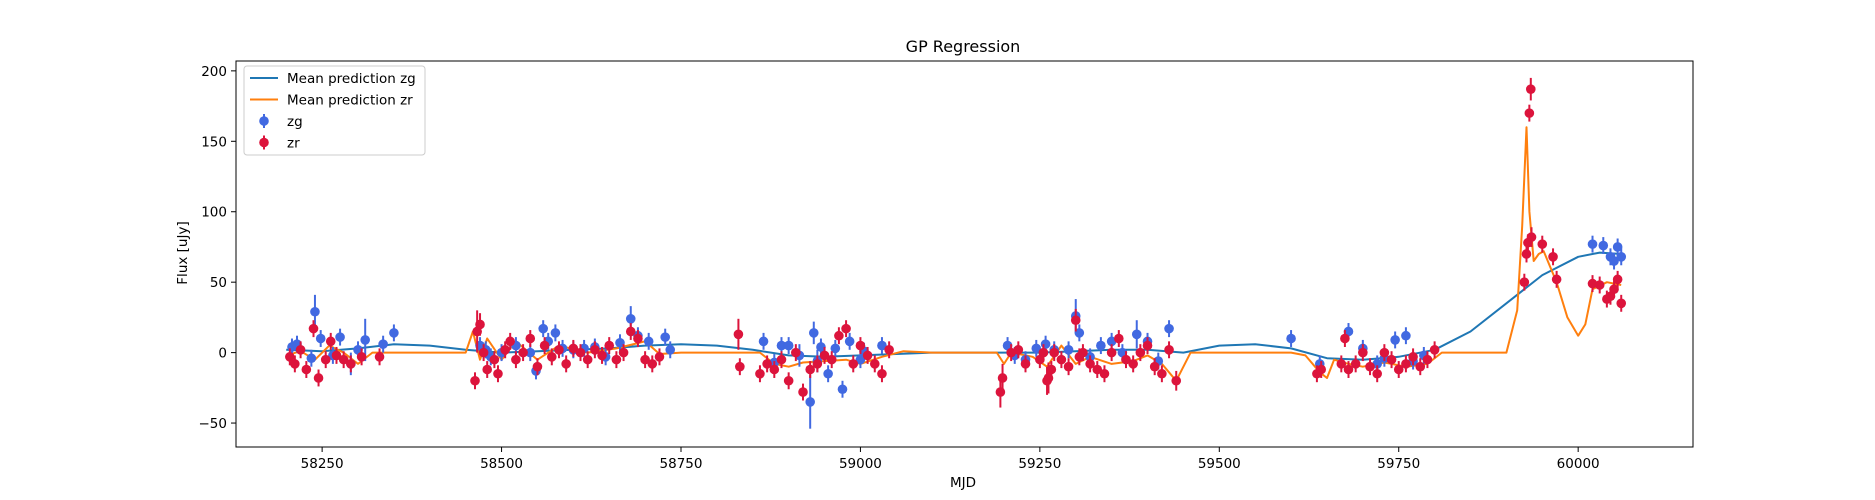  I want to click on legend-entry-0: Mean prediction zg, so click(333, 79).